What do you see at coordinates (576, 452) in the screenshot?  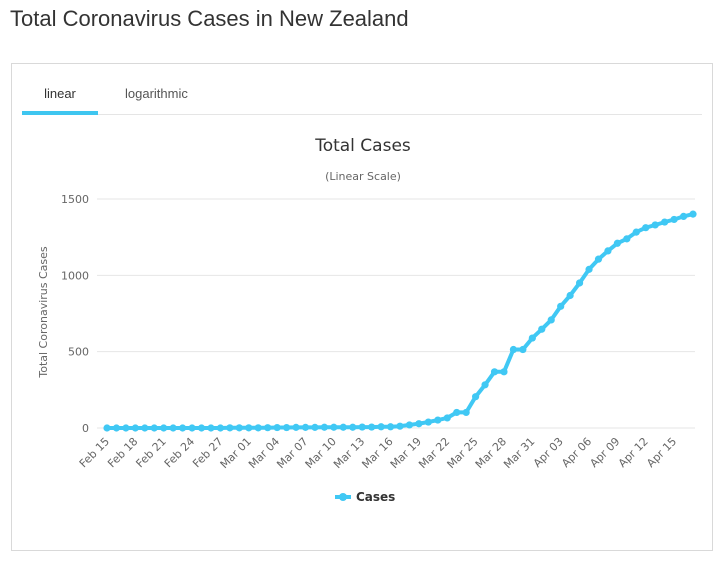 I see `x-tick-label: Apr 06` at bounding box center [576, 452].